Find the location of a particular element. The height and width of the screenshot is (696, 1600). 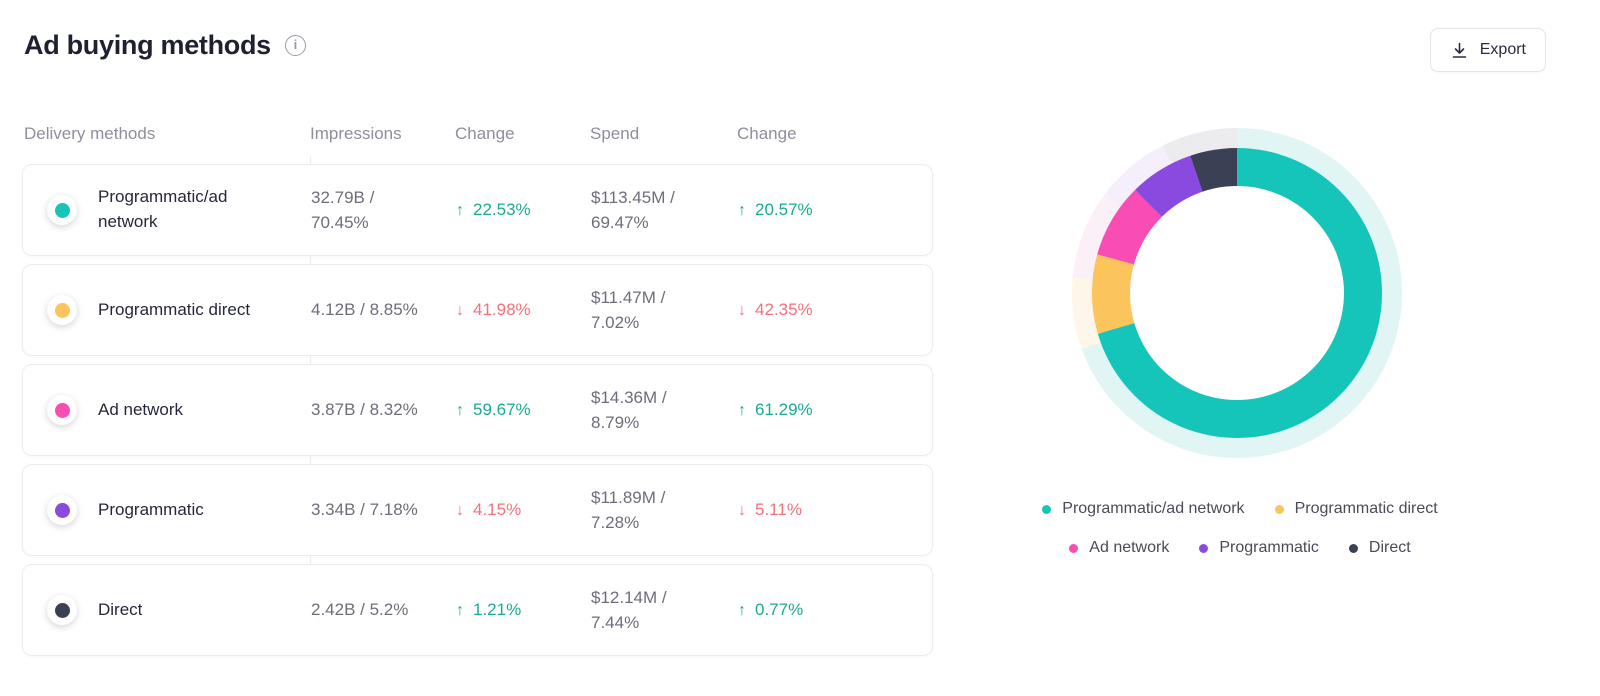

legend-row: Ad network Programmatic Direct is located at coordinates (1240, 548).